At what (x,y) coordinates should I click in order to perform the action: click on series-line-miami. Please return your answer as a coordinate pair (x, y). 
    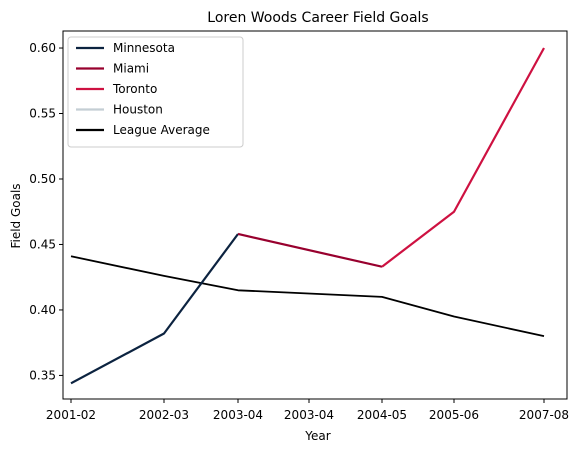
    Looking at the image, I should click on (310, 250).